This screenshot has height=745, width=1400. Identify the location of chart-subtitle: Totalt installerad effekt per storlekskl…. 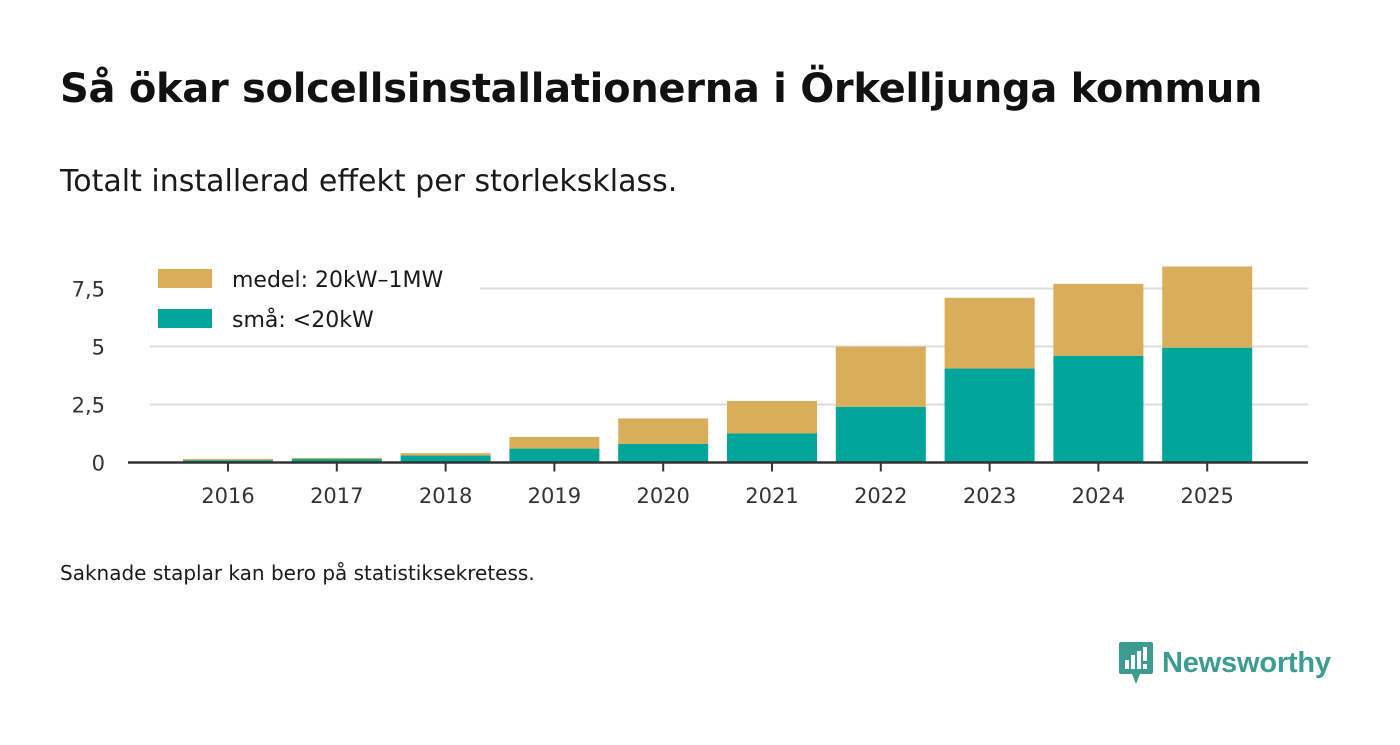
(369, 181).